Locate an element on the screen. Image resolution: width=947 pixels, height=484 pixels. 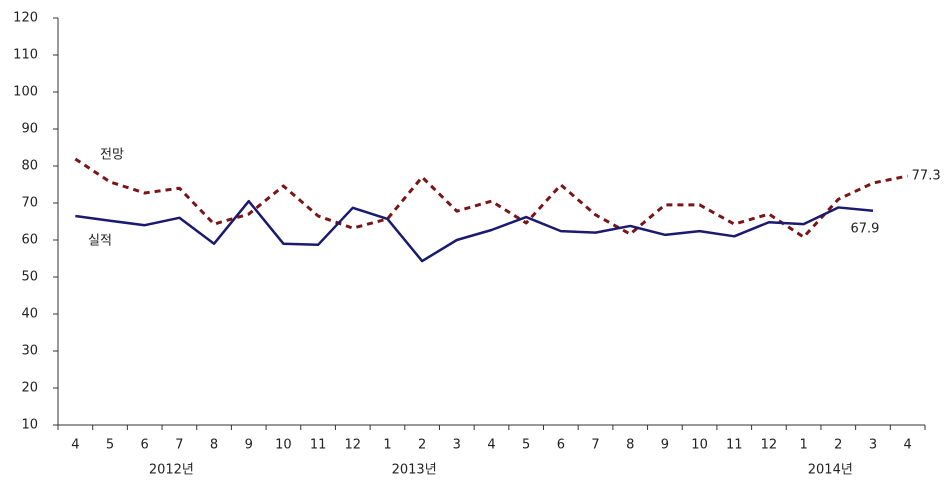
year-label: 2013년 is located at coordinates (414, 470).